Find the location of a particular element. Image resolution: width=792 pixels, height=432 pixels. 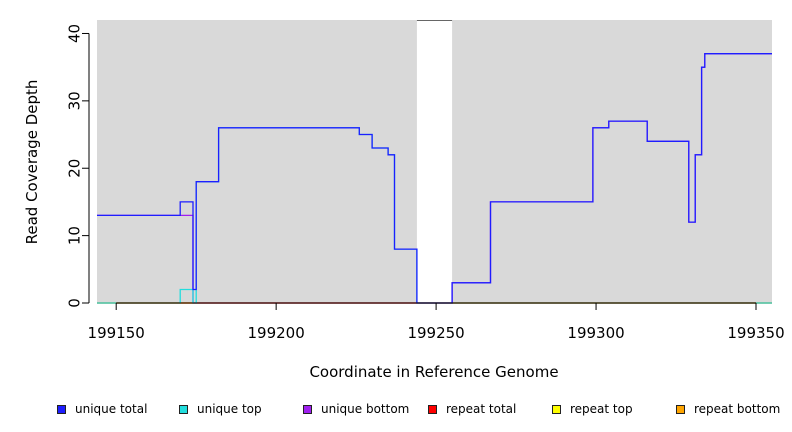

y-tick-label: 30 is located at coordinates (75, 100).